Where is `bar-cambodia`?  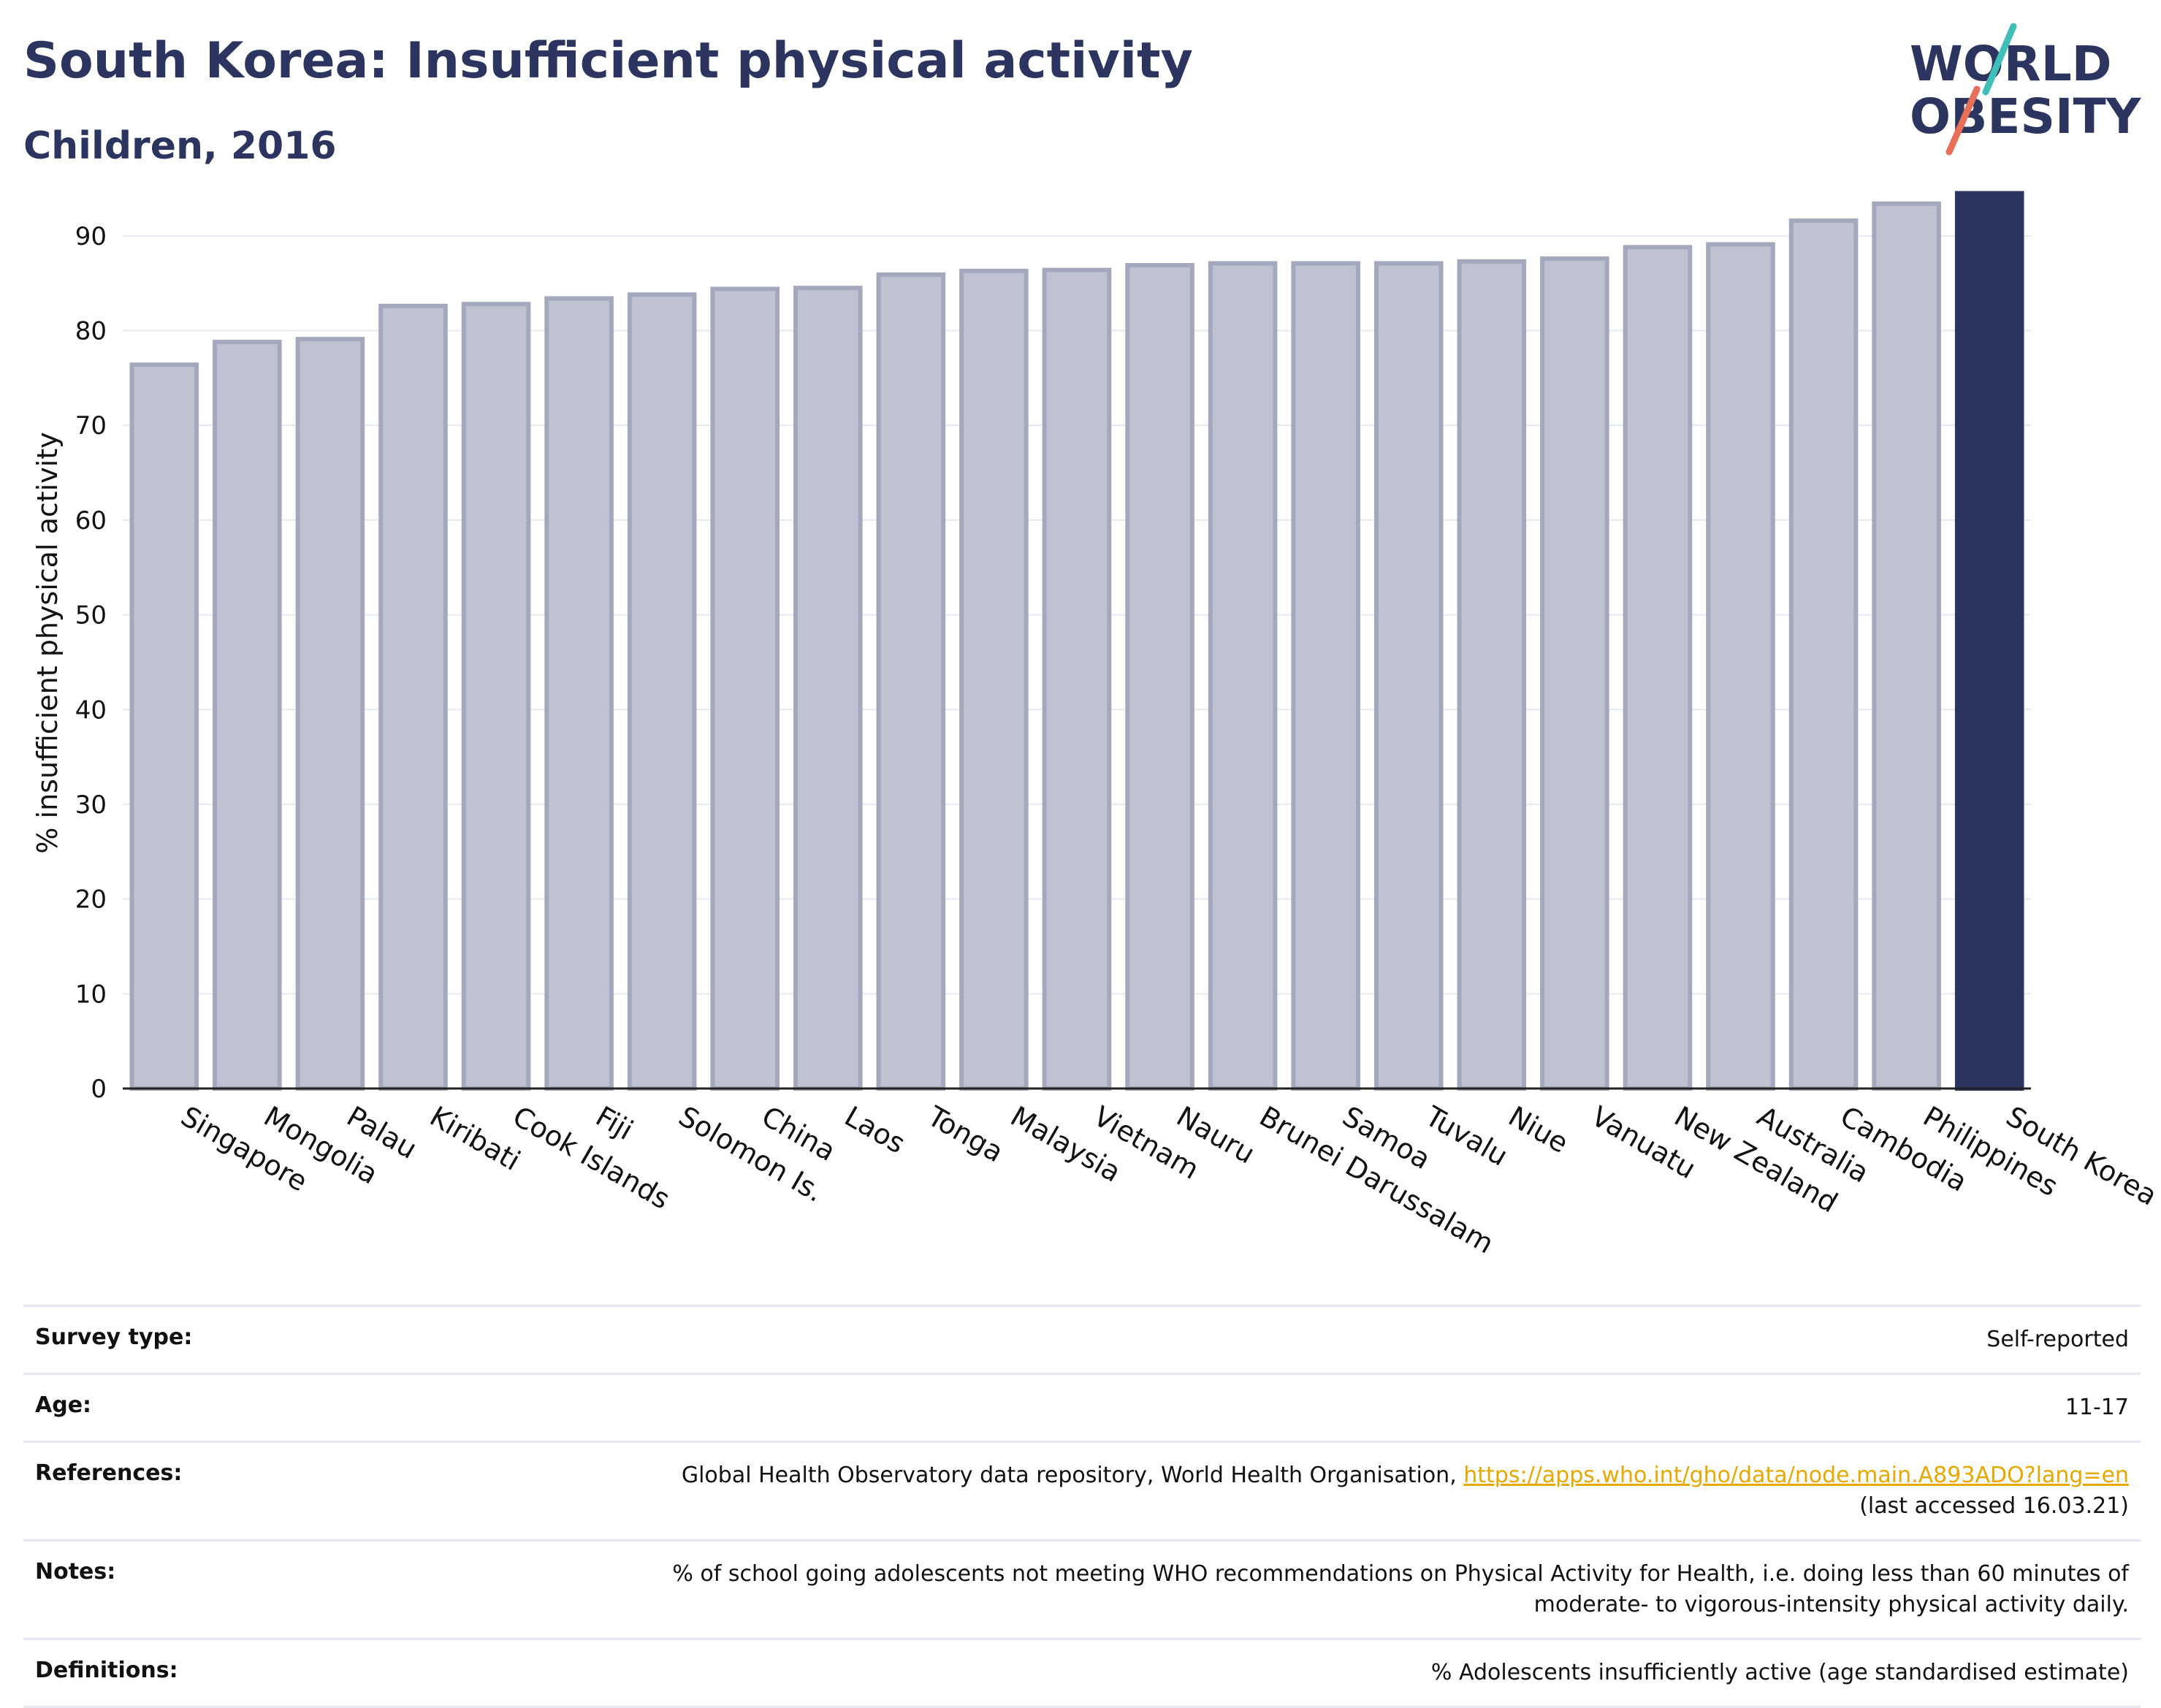 bar-cambodia is located at coordinates (1824, 654).